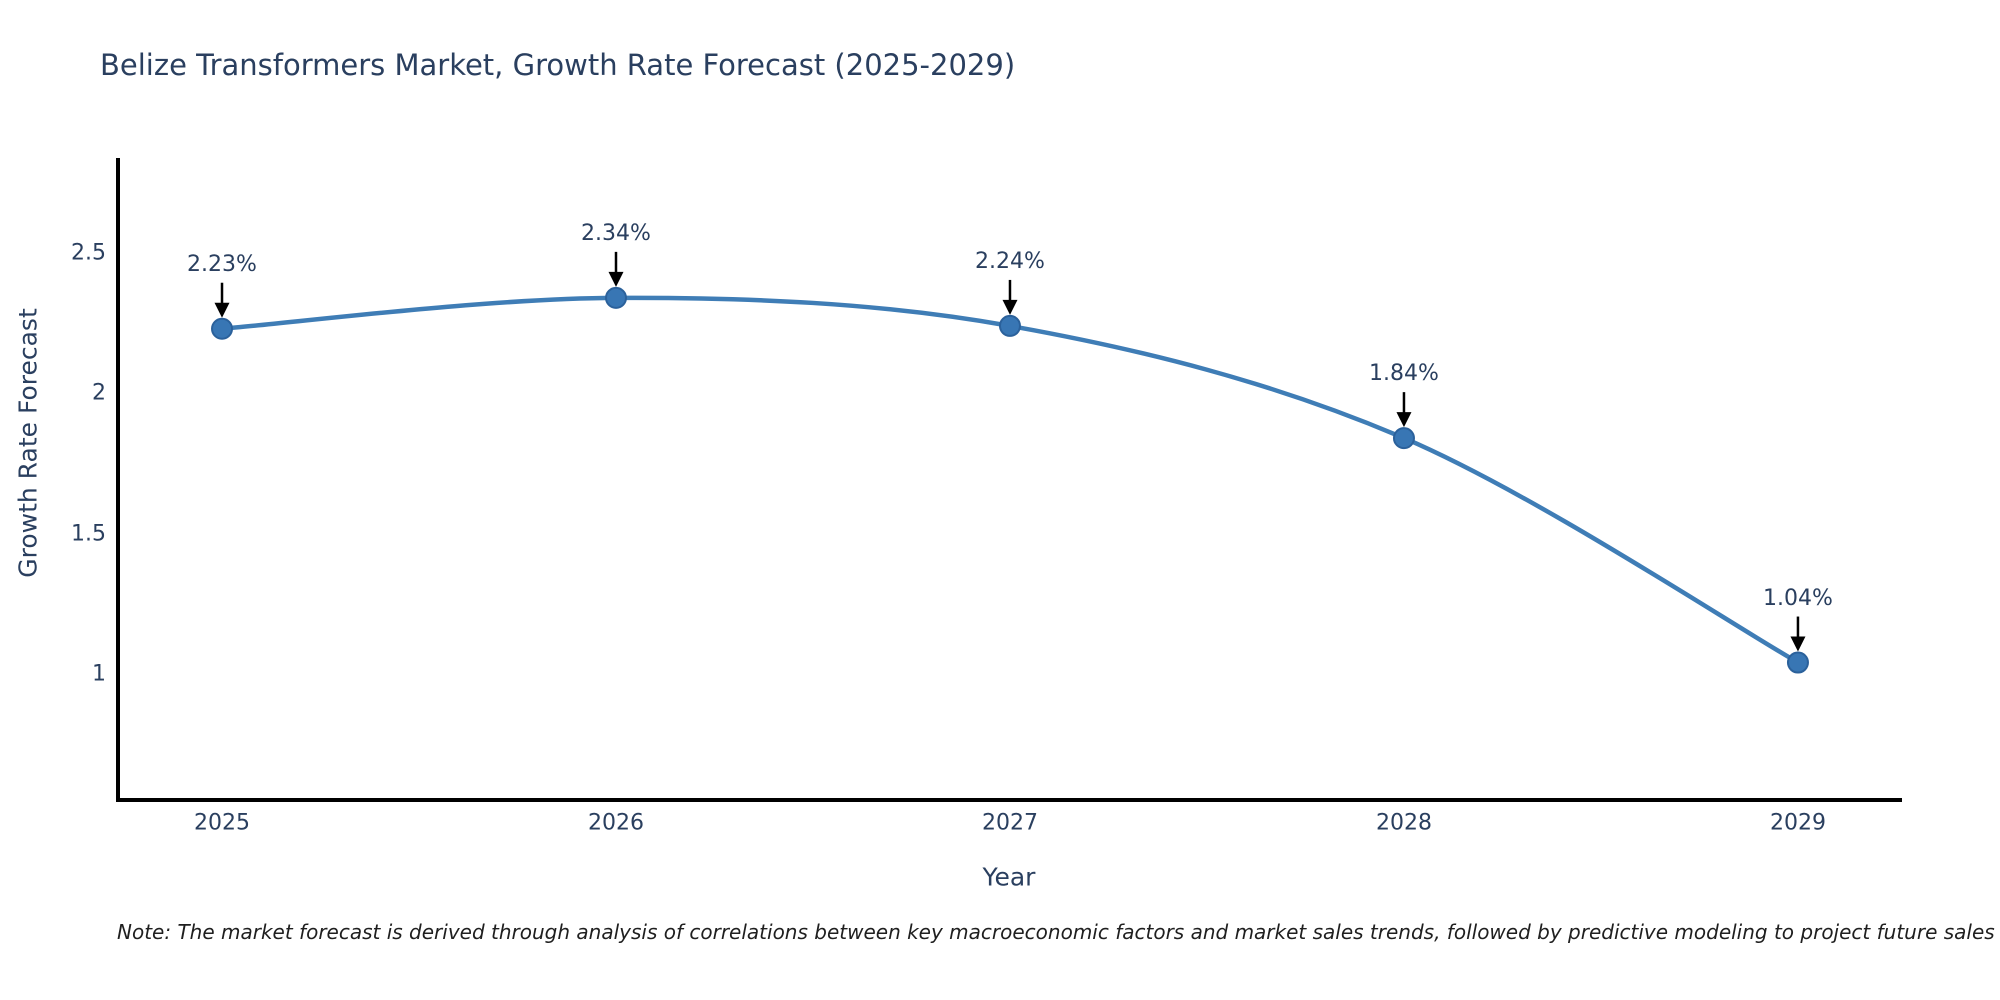  I want to click on x-axis-title: Year, so click(1009, 877).